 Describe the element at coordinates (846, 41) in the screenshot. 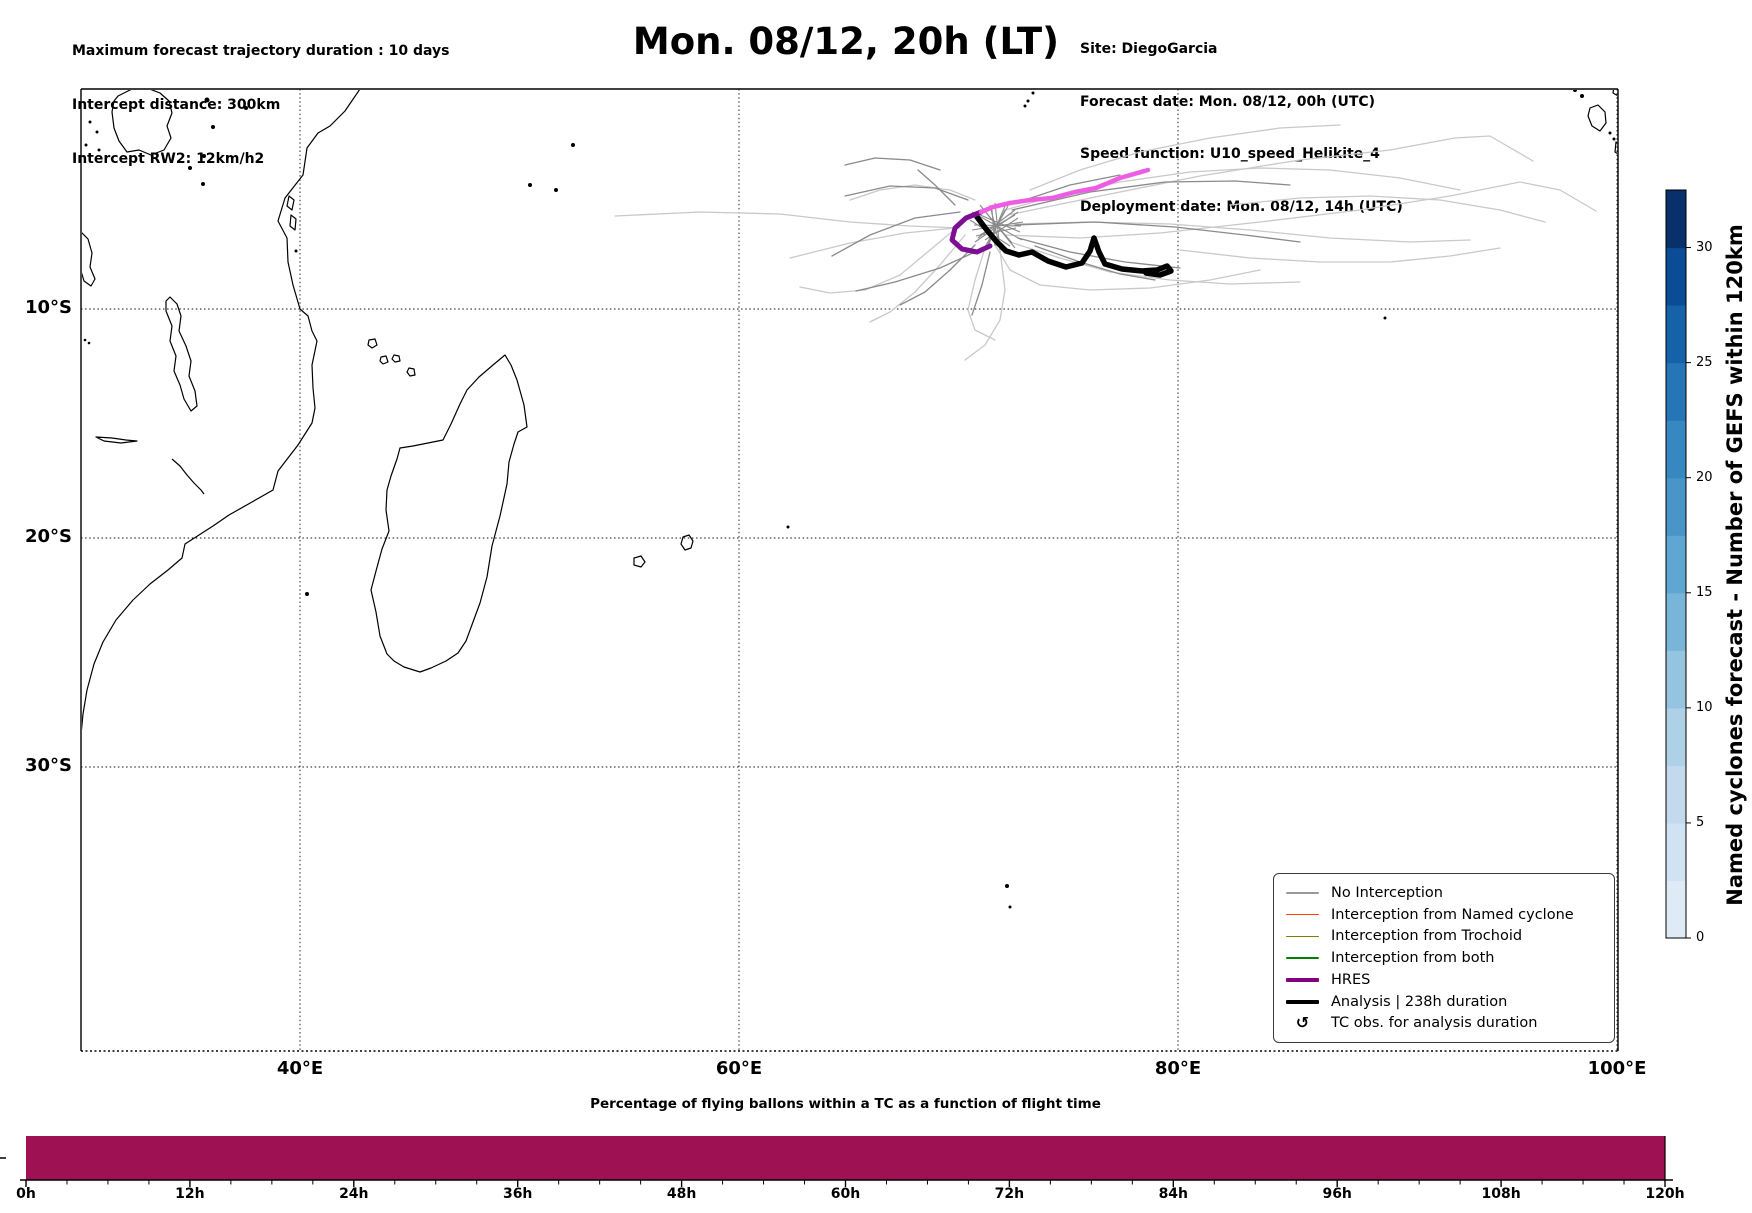

I see `page-title: Mon. 08/12, 20h (LT)` at that location.